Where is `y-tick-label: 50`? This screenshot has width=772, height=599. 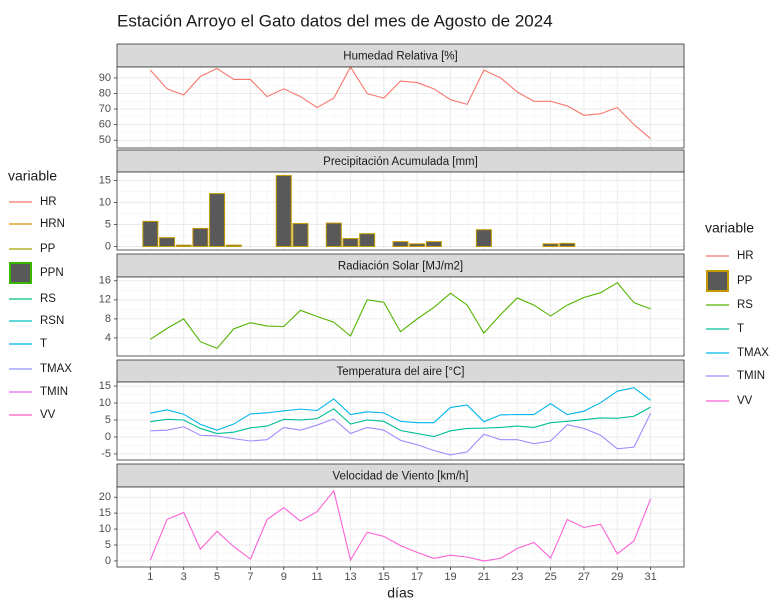 y-tick-label: 50 is located at coordinates (105, 140).